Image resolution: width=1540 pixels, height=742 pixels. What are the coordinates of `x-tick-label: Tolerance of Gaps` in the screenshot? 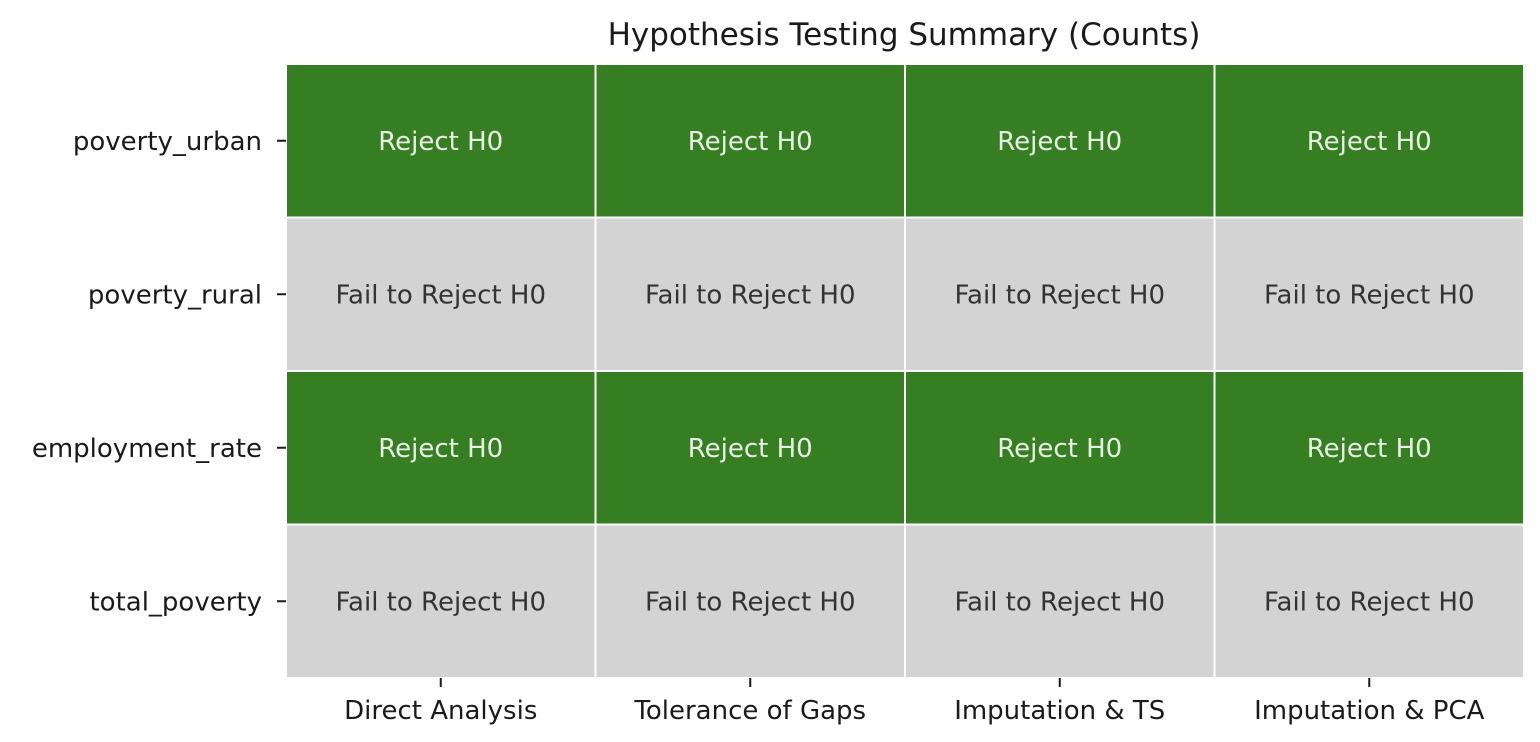 It's located at (749, 711).